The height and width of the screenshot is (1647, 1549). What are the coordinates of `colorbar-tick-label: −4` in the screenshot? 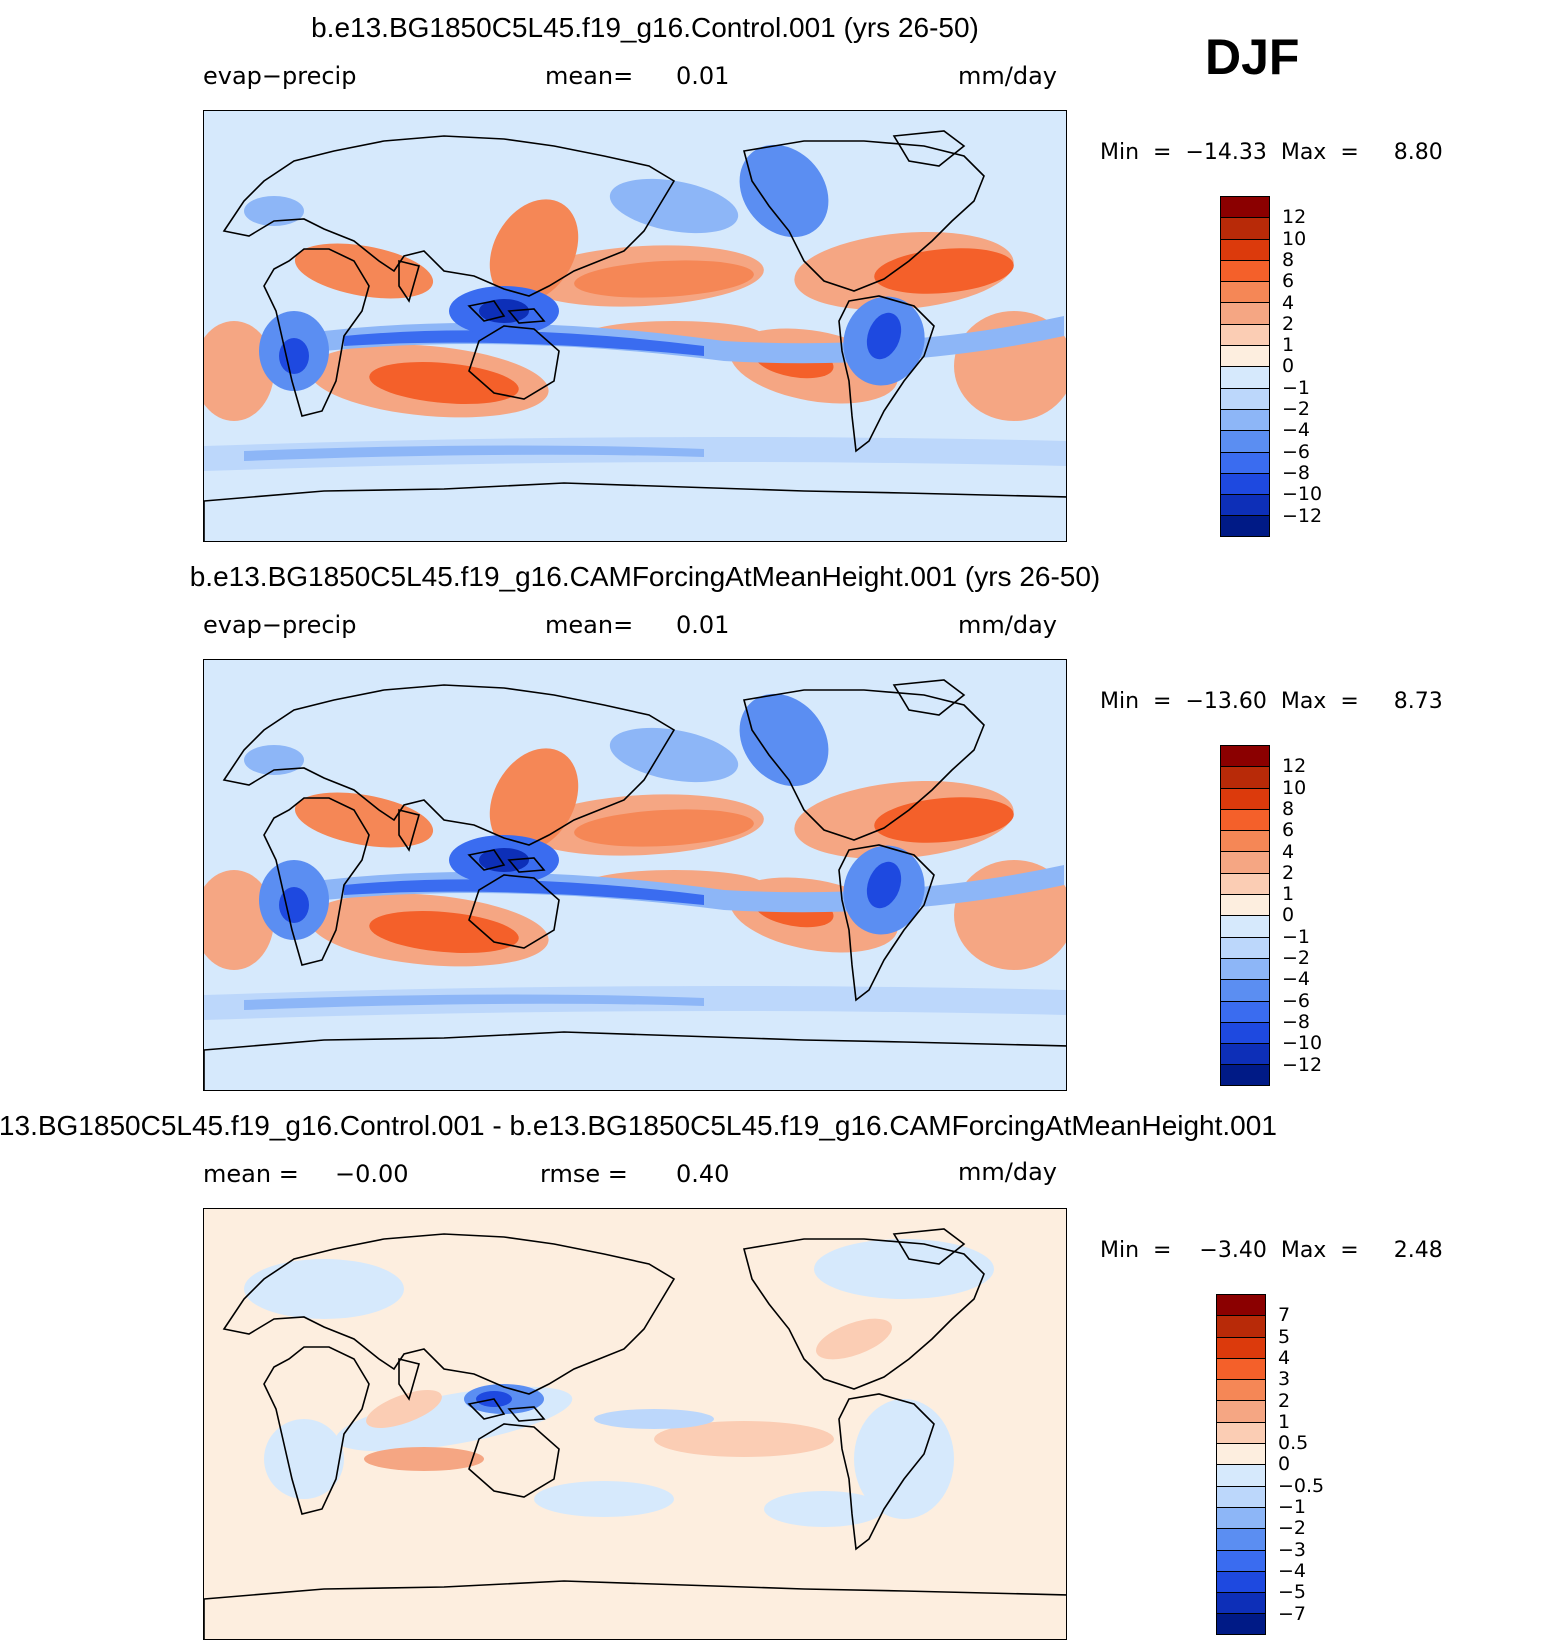 It's located at (1292, 1570).